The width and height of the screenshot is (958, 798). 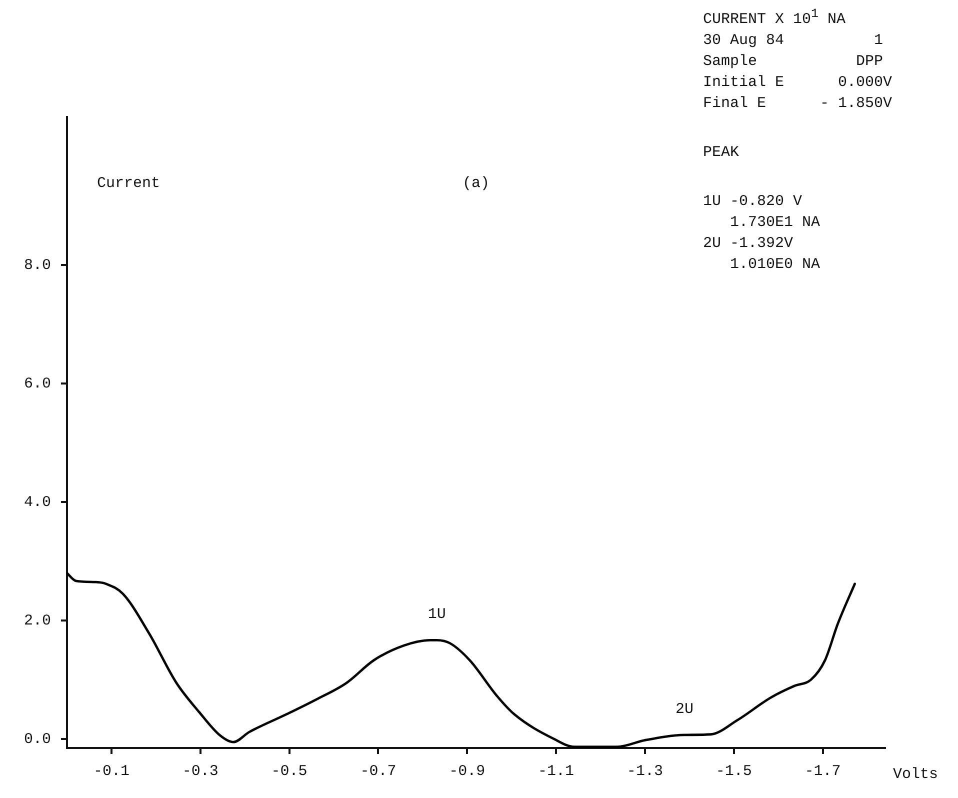 What do you see at coordinates (467, 771) in the screenshot?
I see `x-tick-label: -0.9` at bounding box center [467, 771].